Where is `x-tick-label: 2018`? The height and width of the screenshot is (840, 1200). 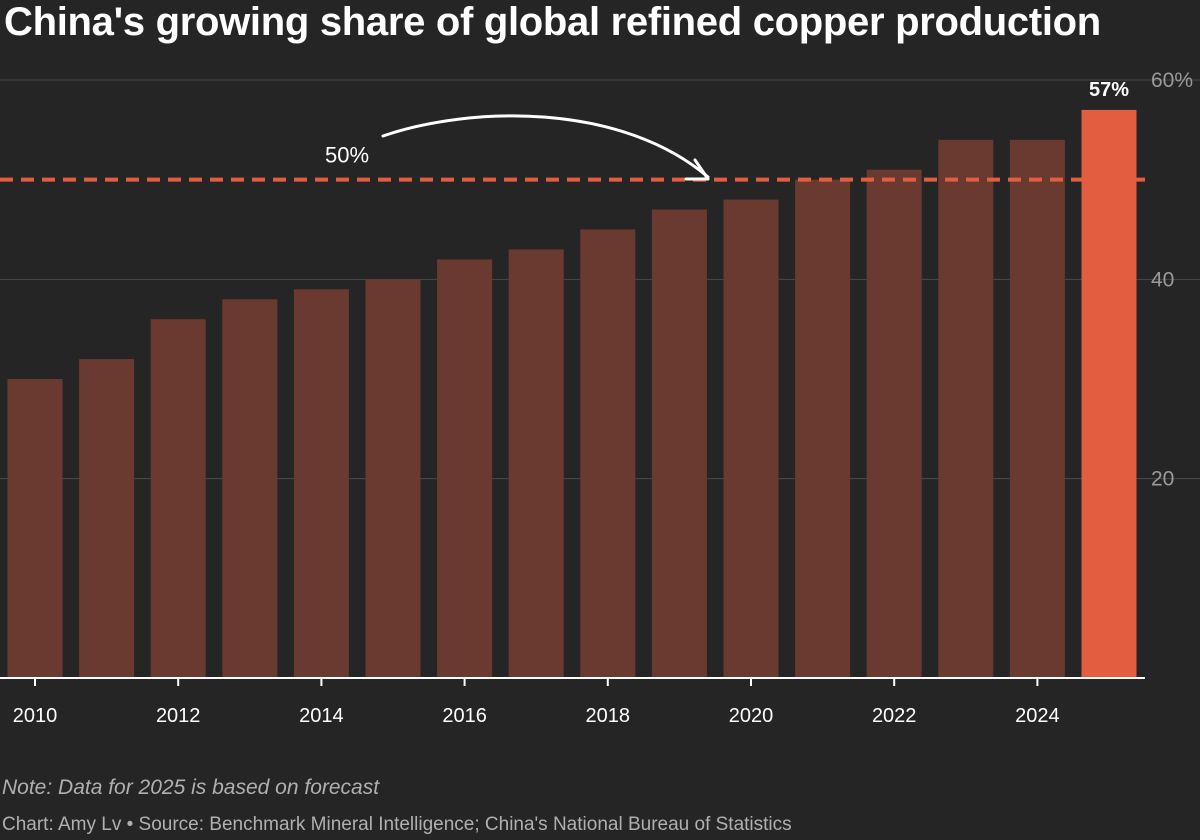 x-tick-label: 2018 is located at coordinates (608, 716).